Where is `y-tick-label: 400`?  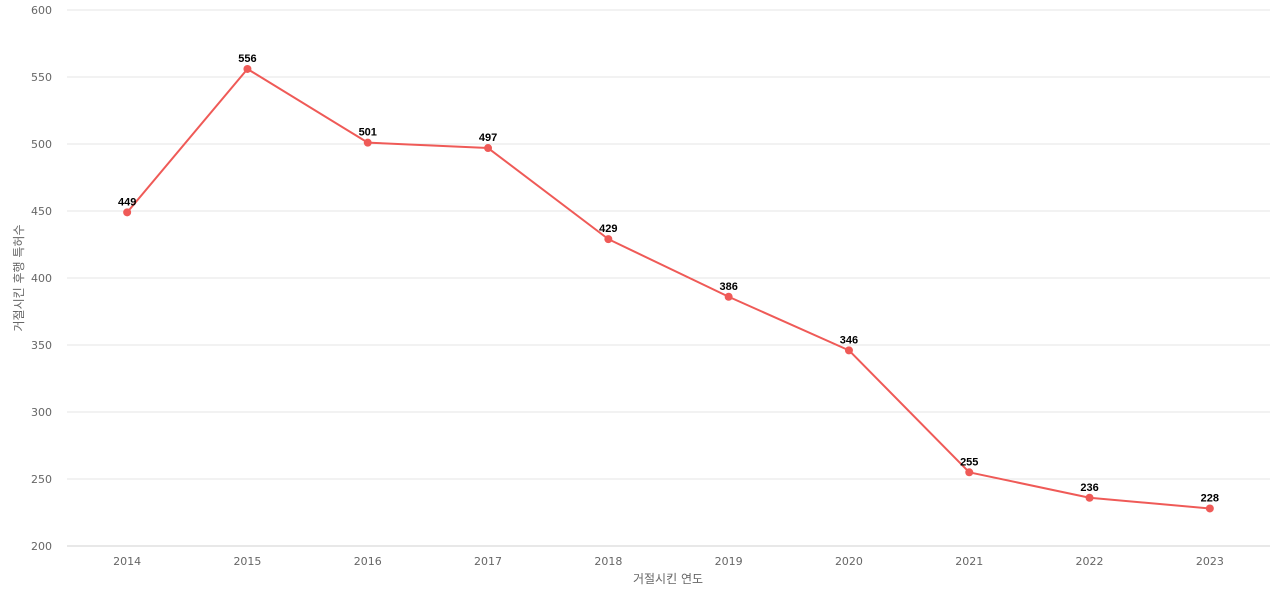 y-tick-label: 400 is located at coordinates (41, 278).